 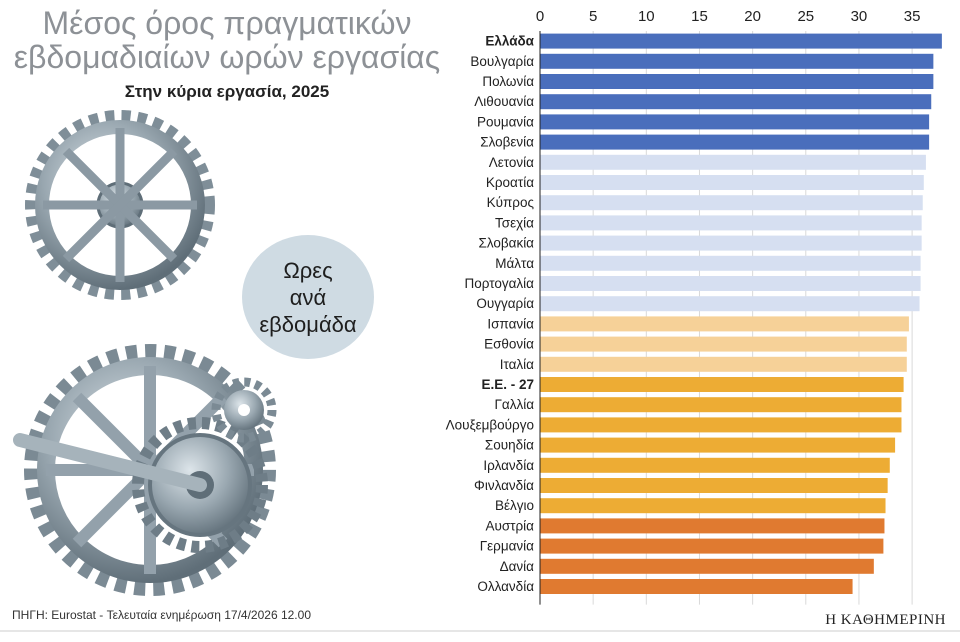 I want to click on category-label: Ιταλία, so click(x=517, y=364).